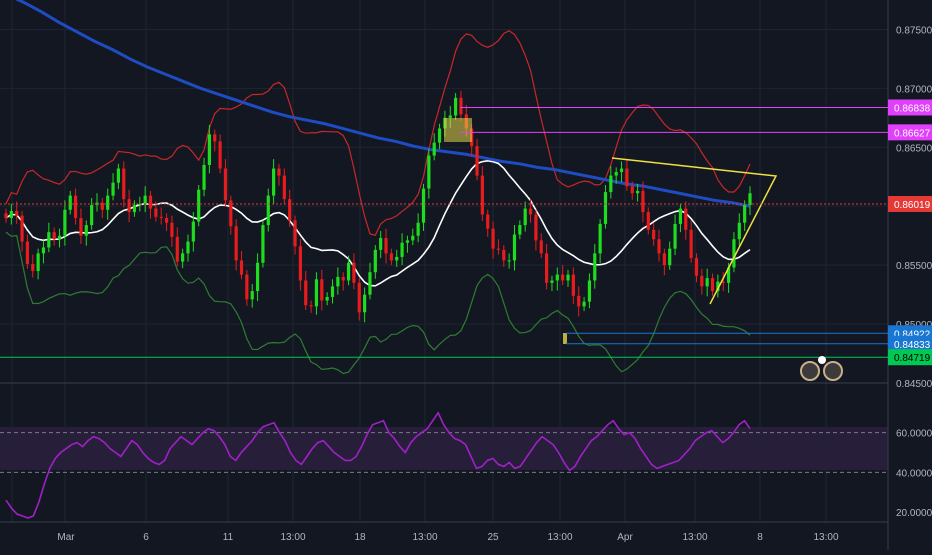 This screenshot has height=555, width=932. What do you see at coordinates (912, 334) in the screenshot?
I see `price-level-label: 0.84922` at bounding box center [912, 334].